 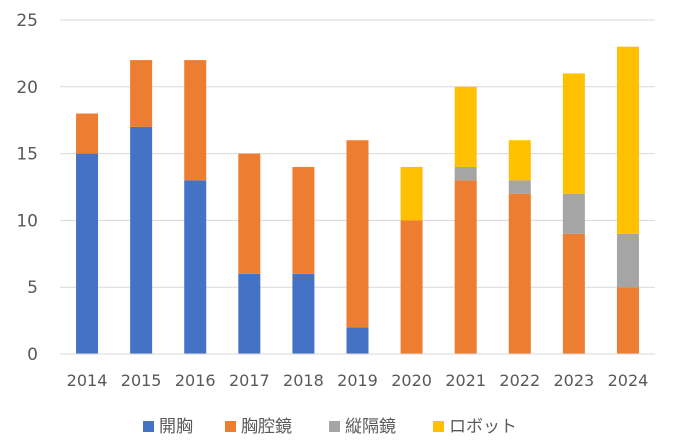 I want to click on bar-segment-1-2017, so click(x=249, y=213).